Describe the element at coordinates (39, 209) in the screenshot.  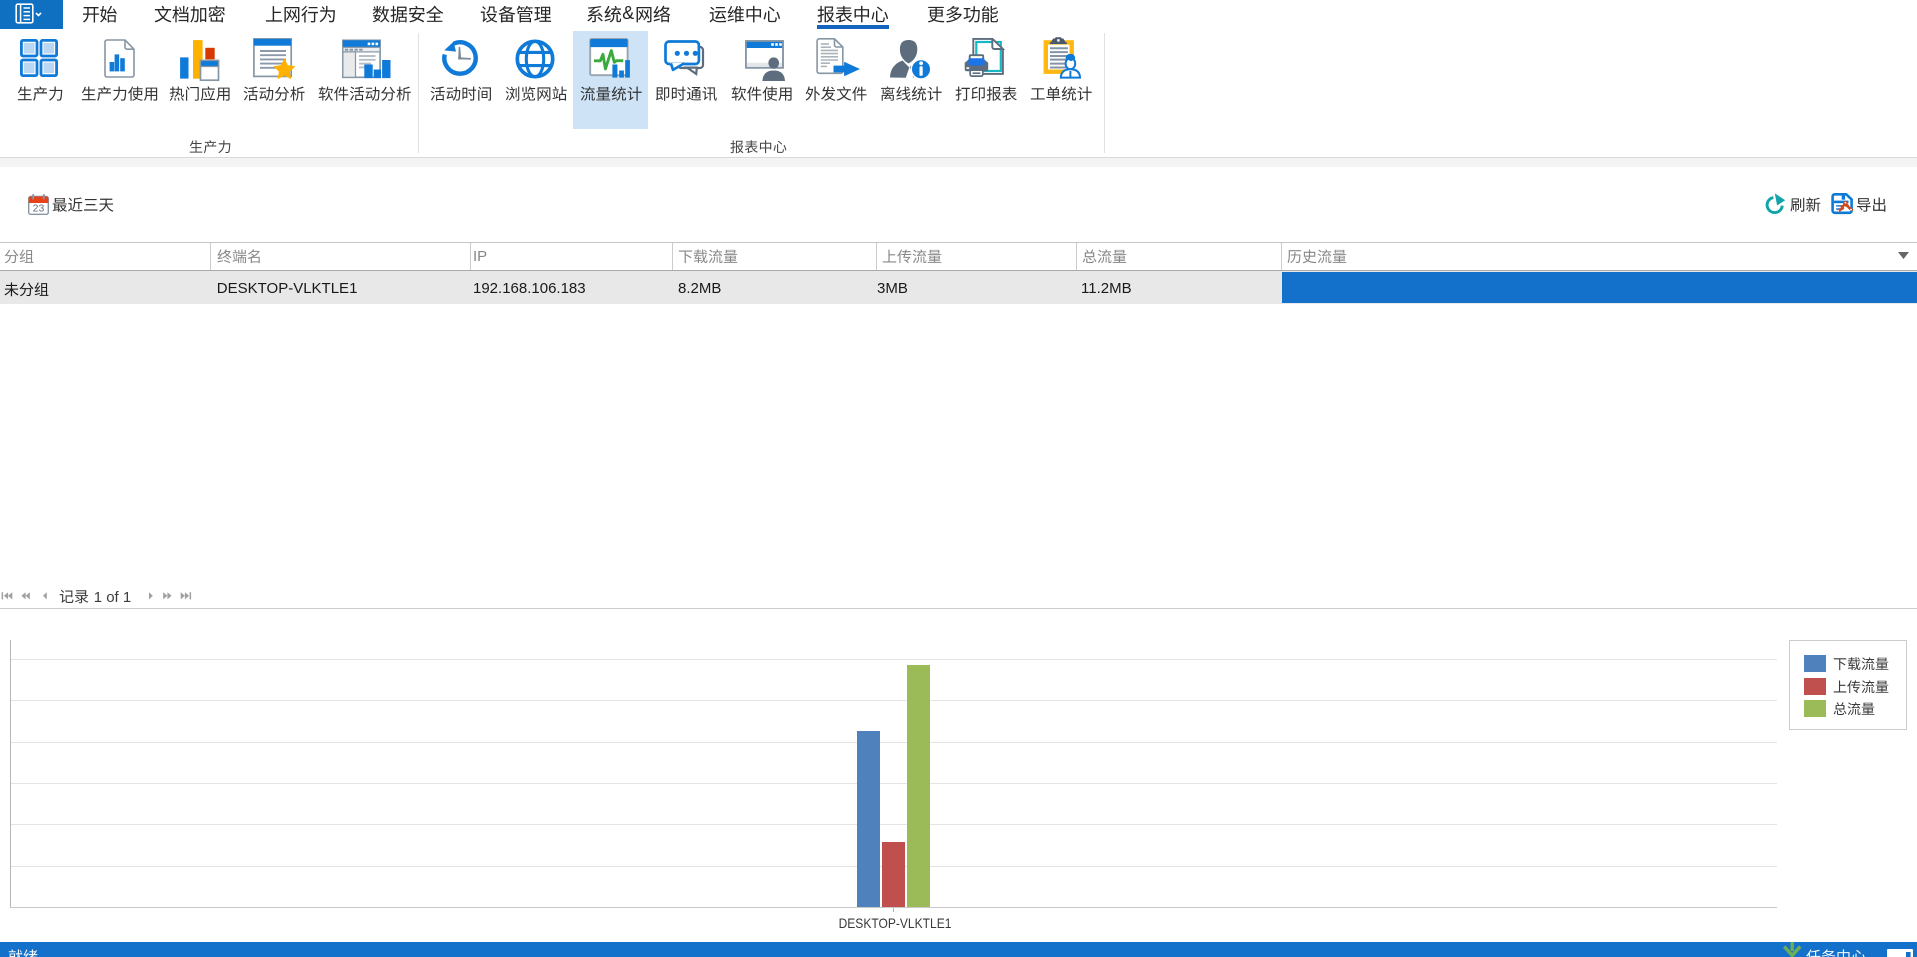
I see `svg-text: 23` at that location.